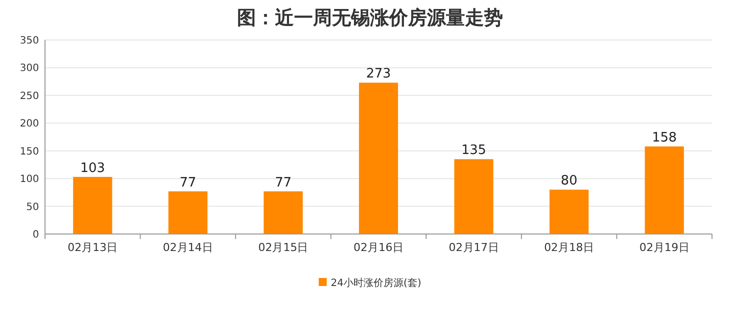  I want to click on y-tick-label: 0, so click(35, 235).